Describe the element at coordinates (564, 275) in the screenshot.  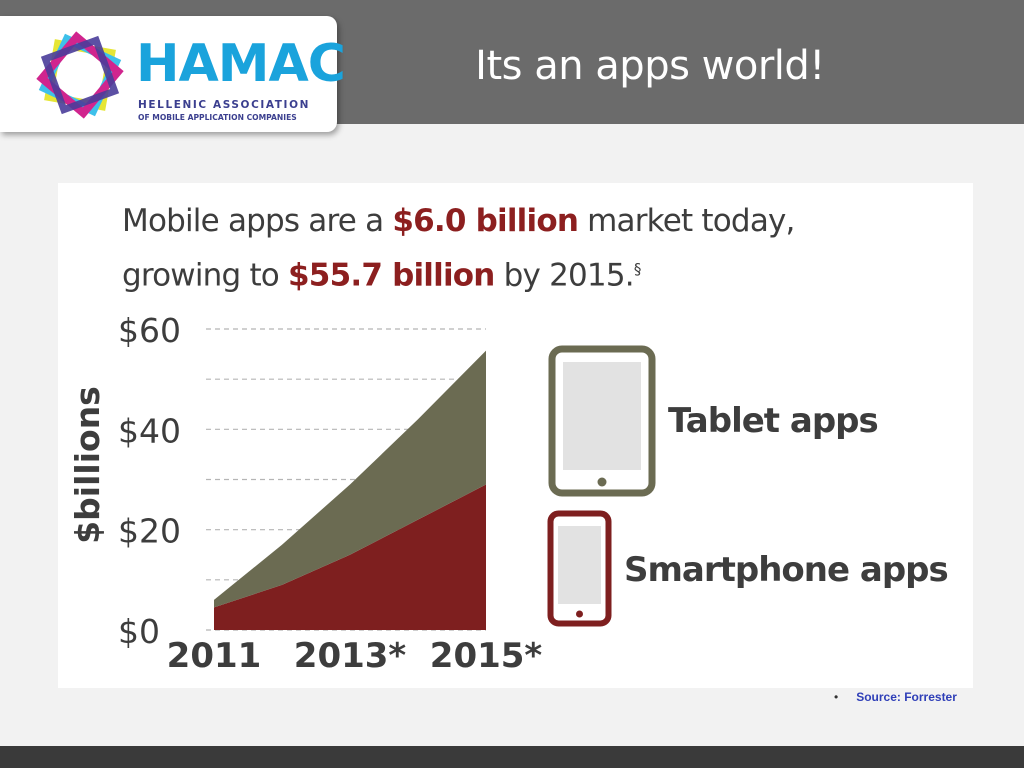
I see `headline-line2-post: by 2015.` at that location.